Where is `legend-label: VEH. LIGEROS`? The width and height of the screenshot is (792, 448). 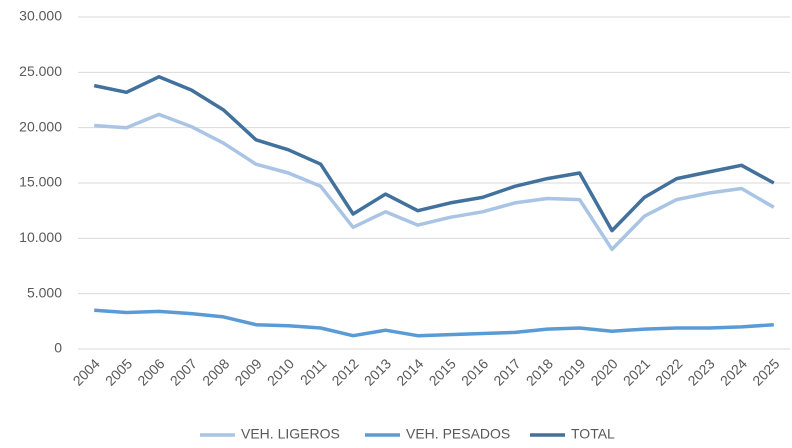
legend-label: VEH. LIGEROS is located at coordinates (290, 434).